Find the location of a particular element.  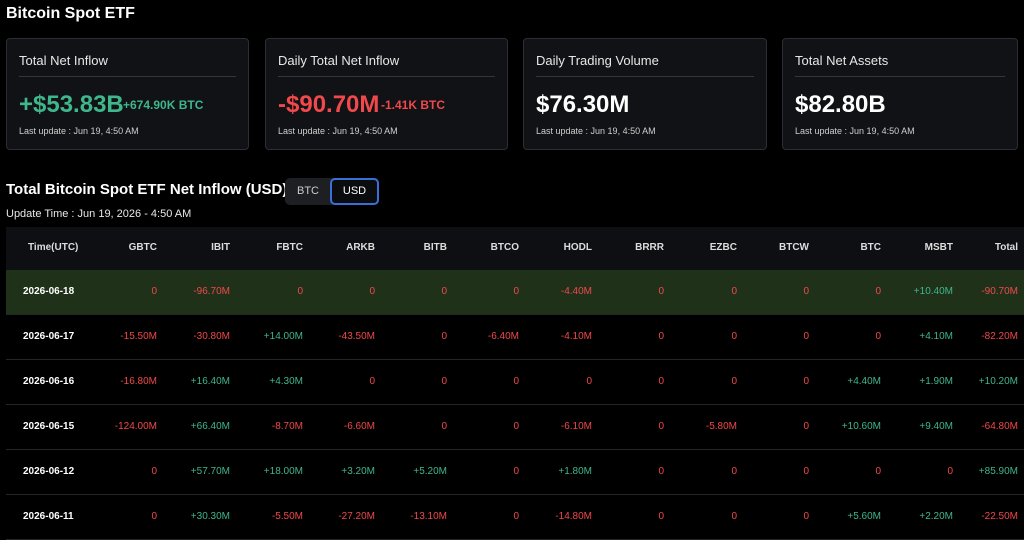

column-header: GBTC is located at coordinates (142, 247).